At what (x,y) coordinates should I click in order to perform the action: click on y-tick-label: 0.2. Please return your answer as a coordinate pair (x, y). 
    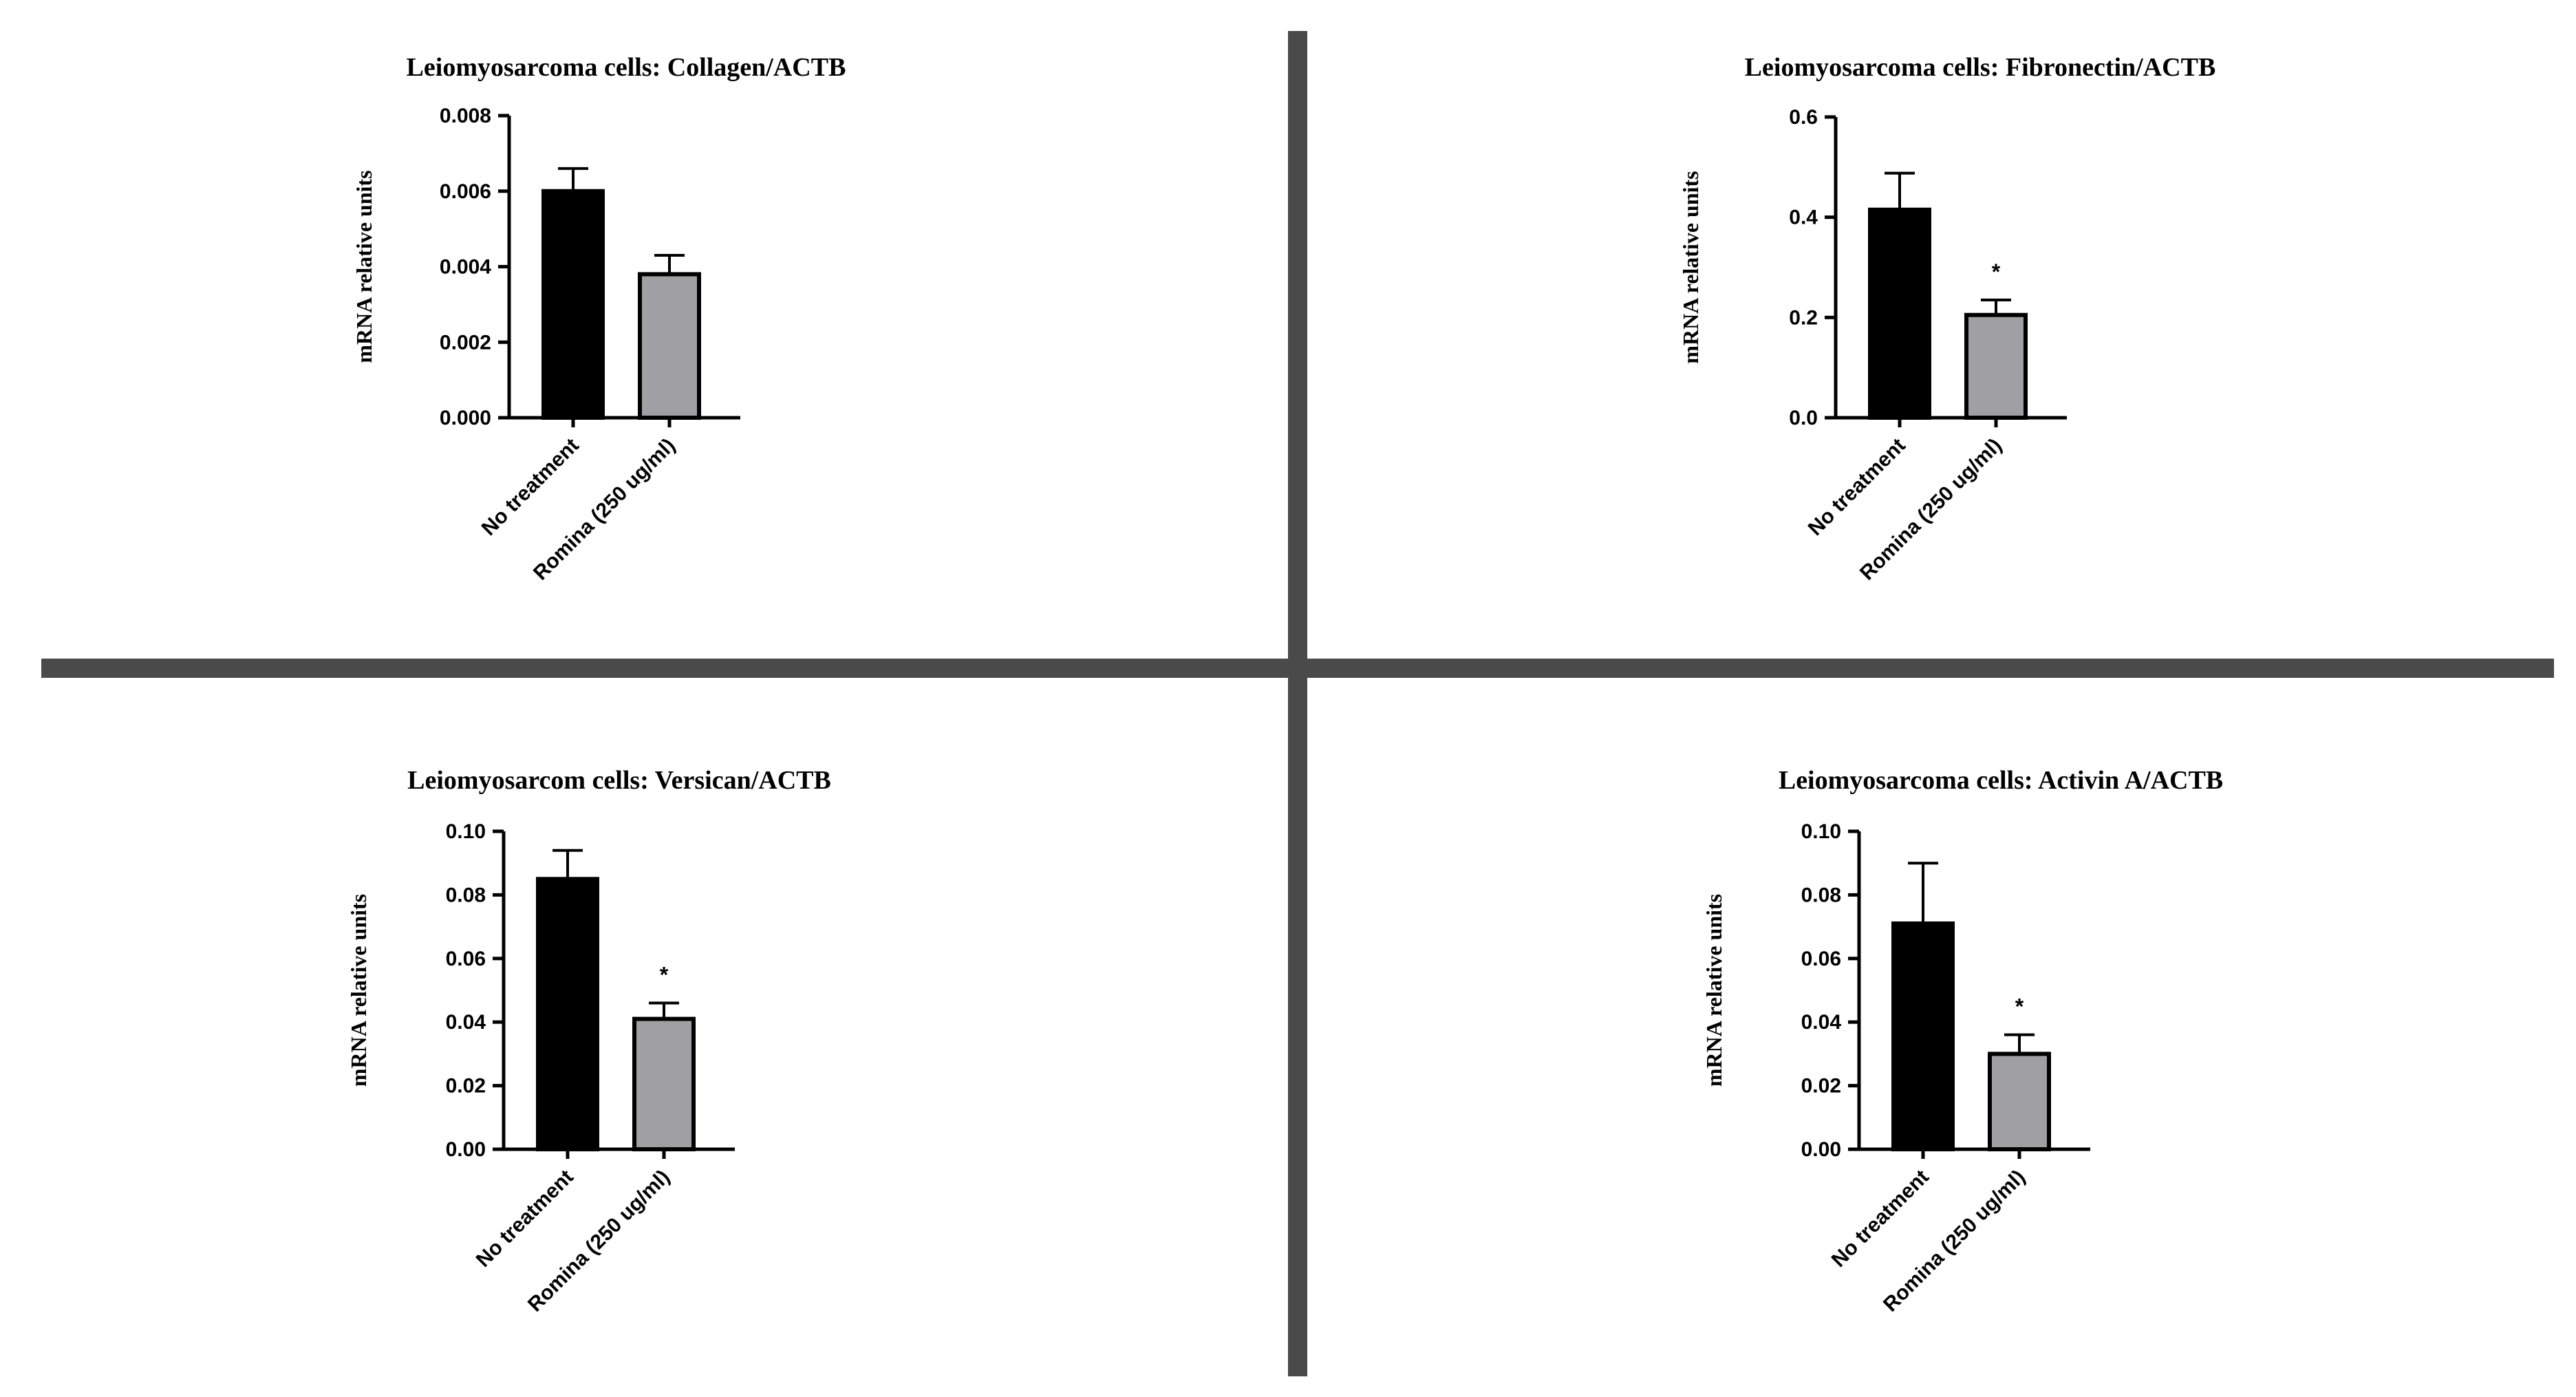
    Looking at the image, I should click on (1804, 317).